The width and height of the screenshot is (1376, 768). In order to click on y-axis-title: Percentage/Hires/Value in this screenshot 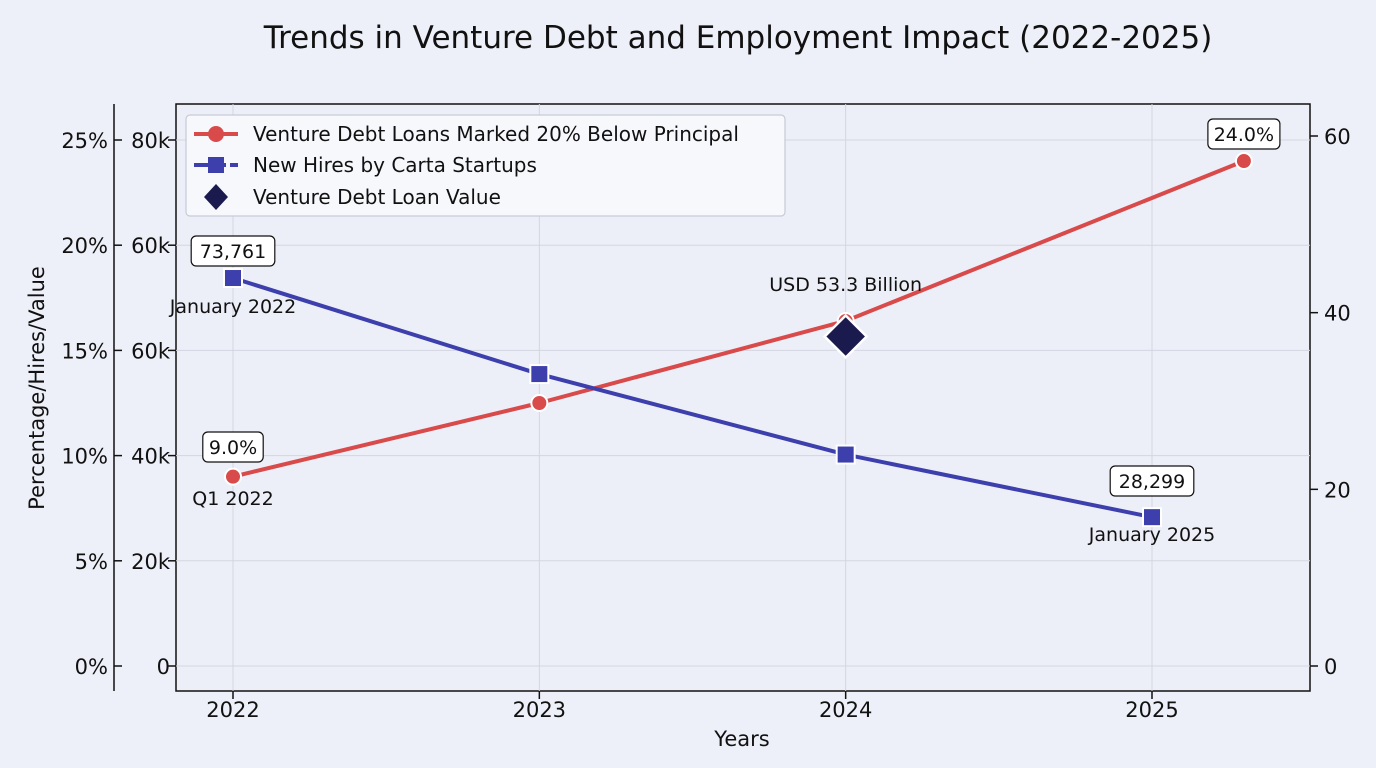, I will do `click(37, 388)`.